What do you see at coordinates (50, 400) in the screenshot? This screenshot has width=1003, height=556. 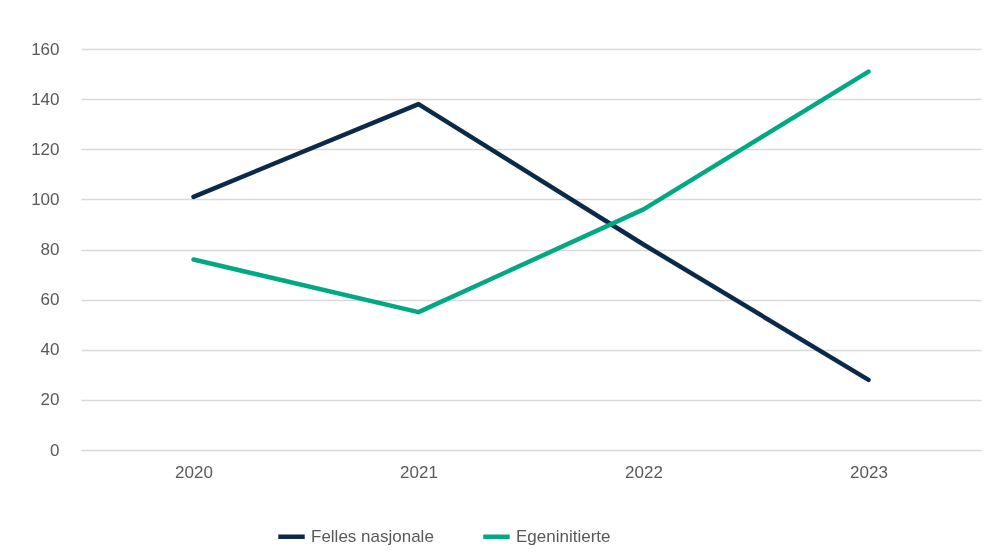 I see `y-tick-label: 20` at bounding box center [50, 400].